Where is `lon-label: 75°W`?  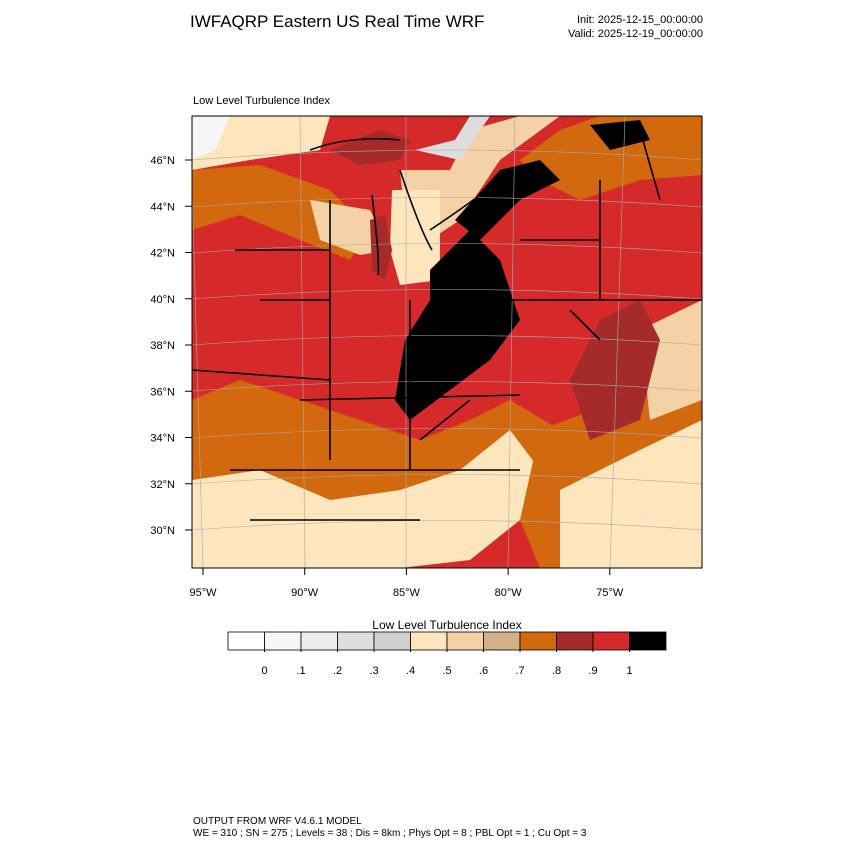
lon-label: 75°W is located at coordinates (610, 593).